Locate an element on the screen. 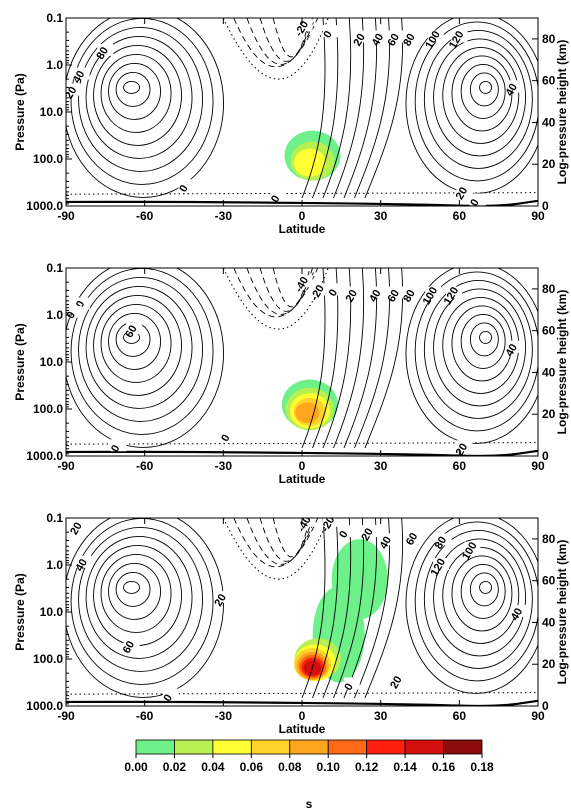 This screenshot has width=571, height=810. contour-label: -40 is located at coordinates (304, 524).